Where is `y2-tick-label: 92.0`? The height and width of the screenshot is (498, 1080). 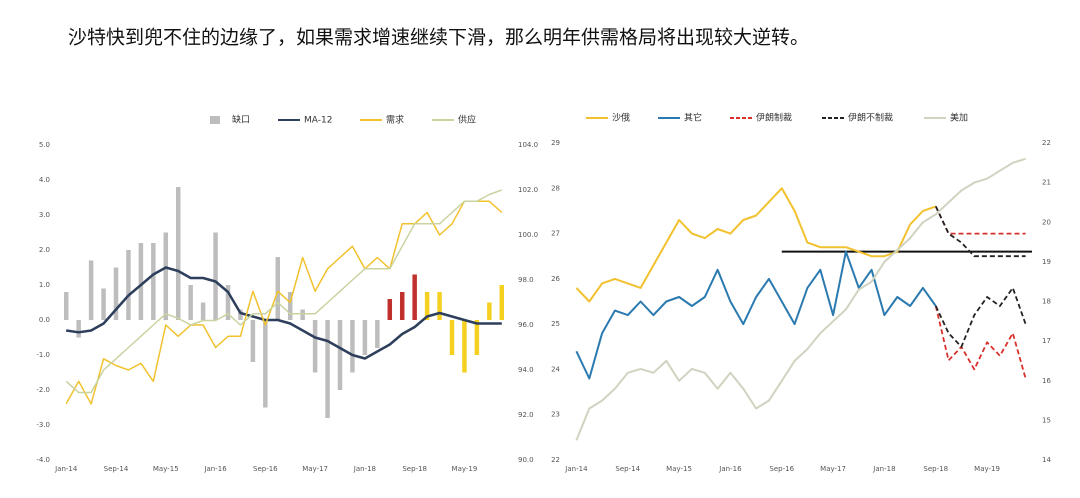
y2-tick-label: 92.0 is located at coordinates (526, 415).